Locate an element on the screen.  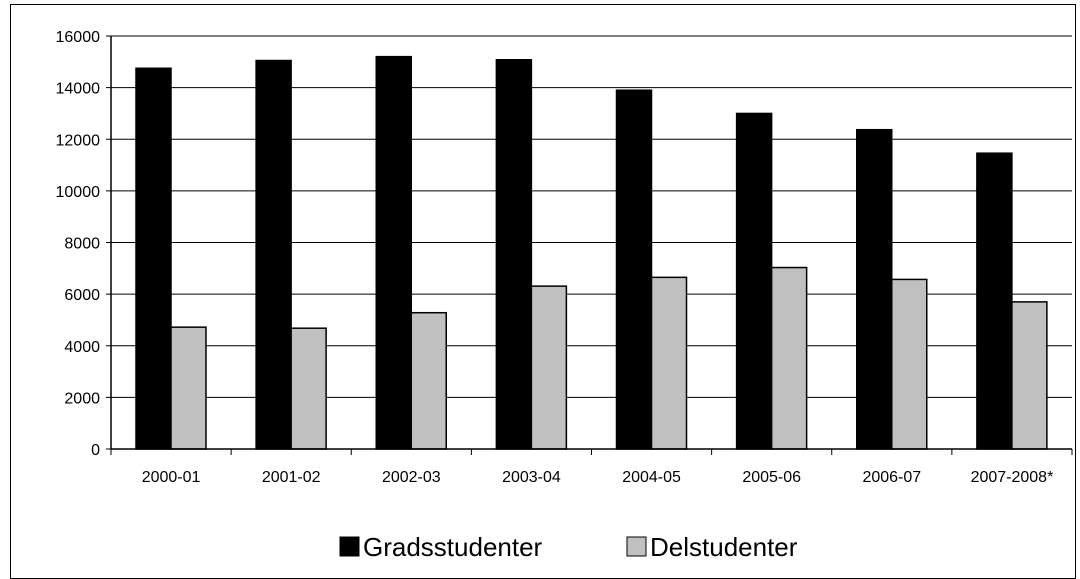
legend-swatch-gradsstudenter is located at coordinates (349, 546).